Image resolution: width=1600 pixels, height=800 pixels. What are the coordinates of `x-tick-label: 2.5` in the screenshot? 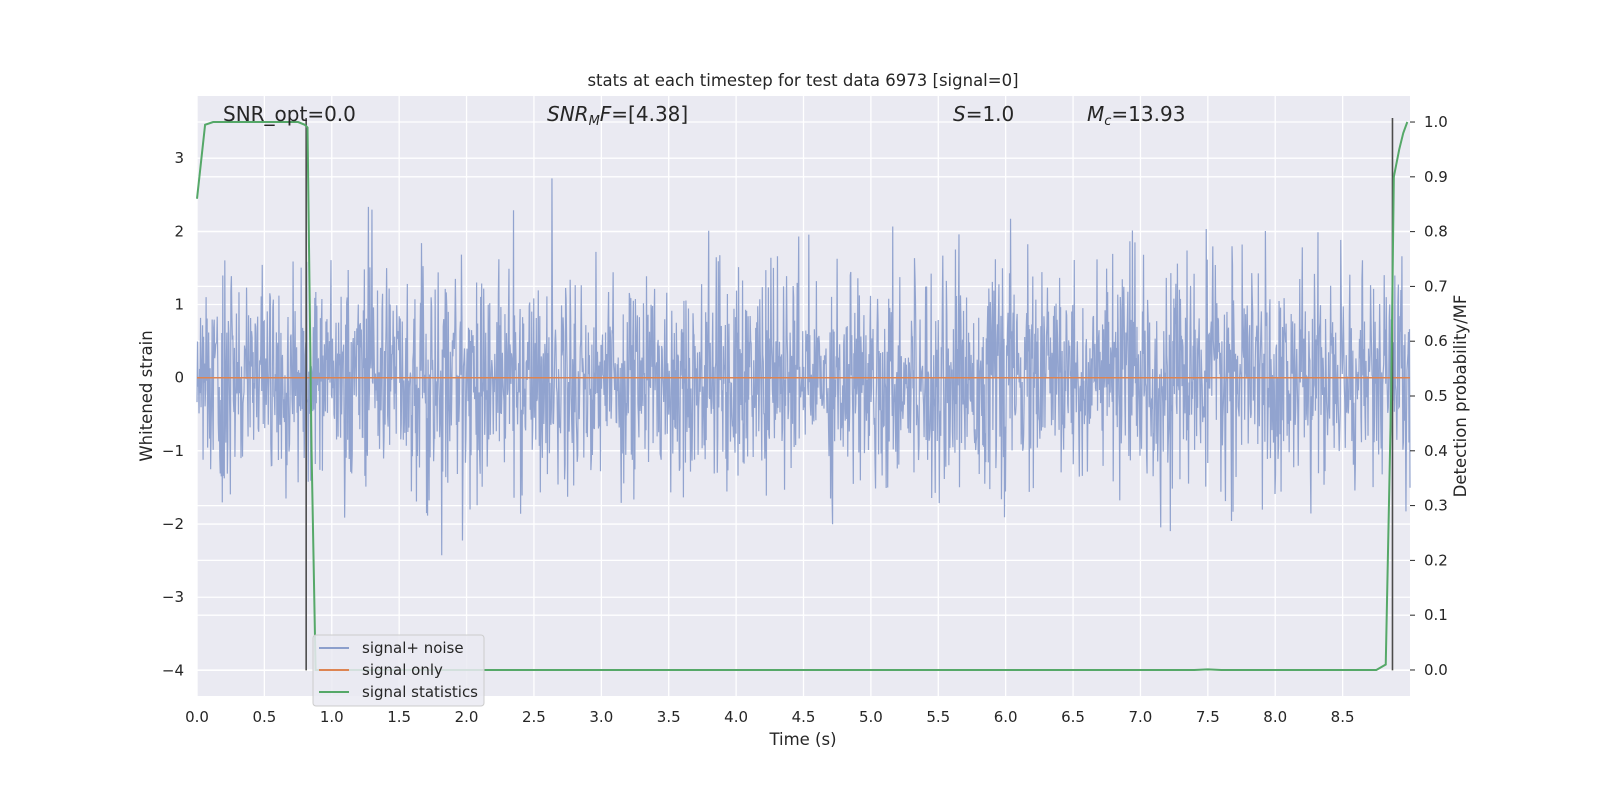 It's located at (534, 717).